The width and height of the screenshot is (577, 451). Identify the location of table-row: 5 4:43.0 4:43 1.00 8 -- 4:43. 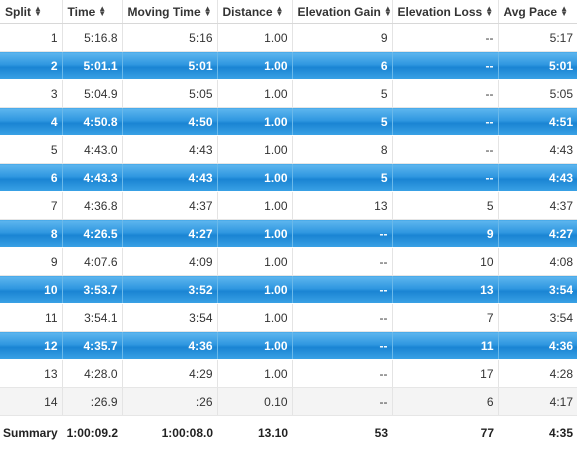
(288, 149).